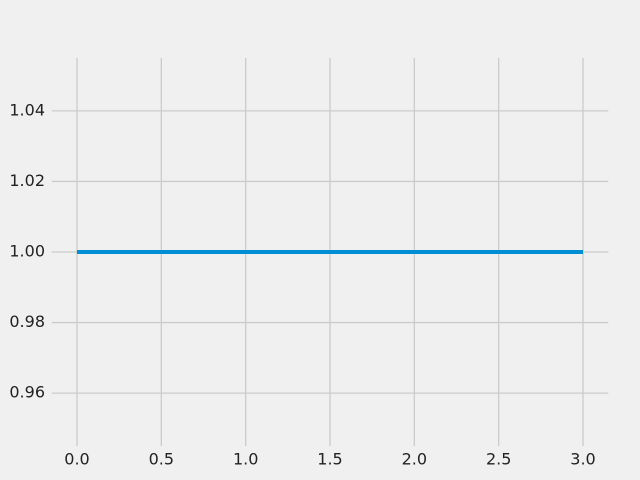  Describe the element at coordinates (414, 459) in the screenshot. I see `x-tick-label: 2.0` at that location.